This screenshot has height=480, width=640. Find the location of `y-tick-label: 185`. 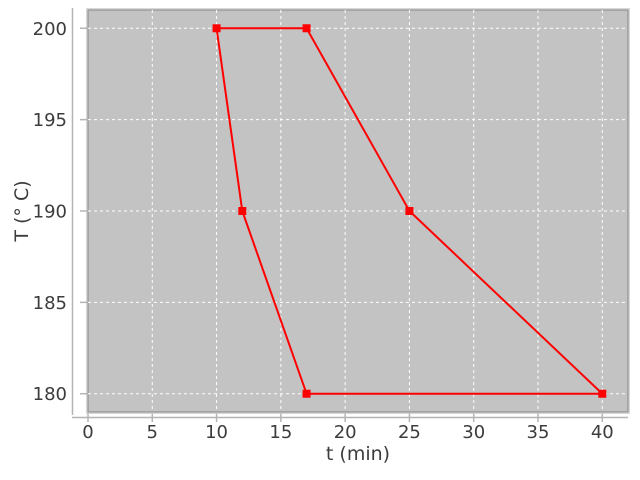

y-tick-label: 185 is located at coordinates (50, 303).